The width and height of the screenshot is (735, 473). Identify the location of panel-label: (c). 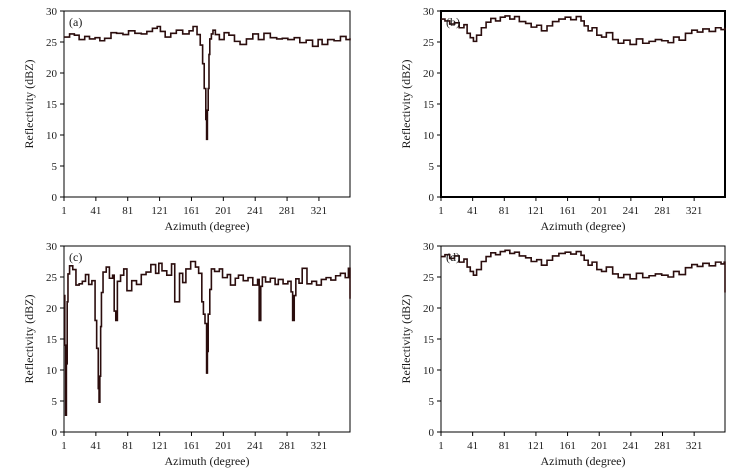
(75, 257).